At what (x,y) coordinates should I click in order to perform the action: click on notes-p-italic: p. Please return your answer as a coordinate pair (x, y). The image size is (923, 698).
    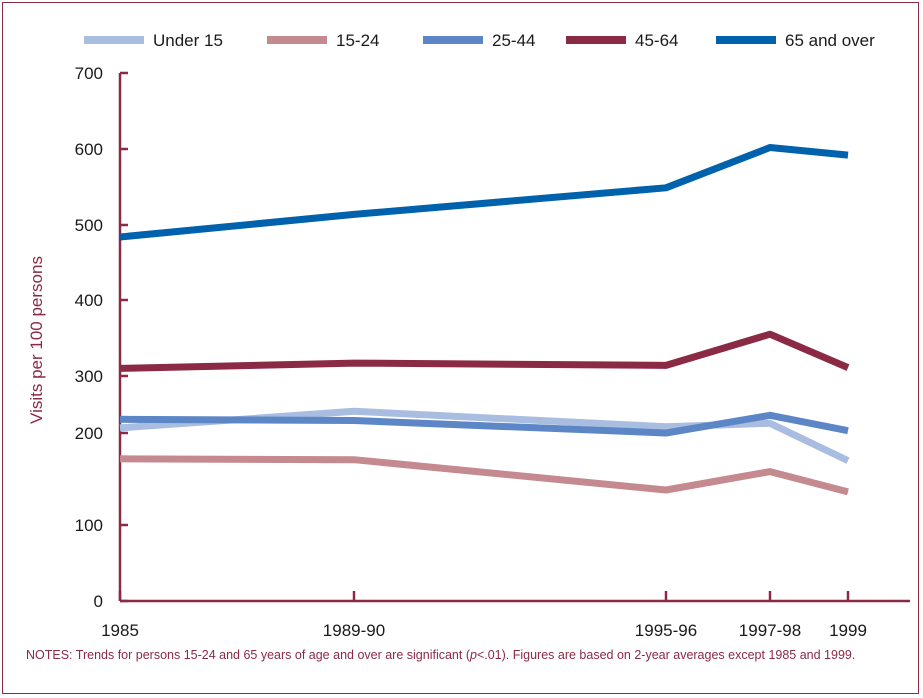
    Looking at the image, I should click on (473, 655).